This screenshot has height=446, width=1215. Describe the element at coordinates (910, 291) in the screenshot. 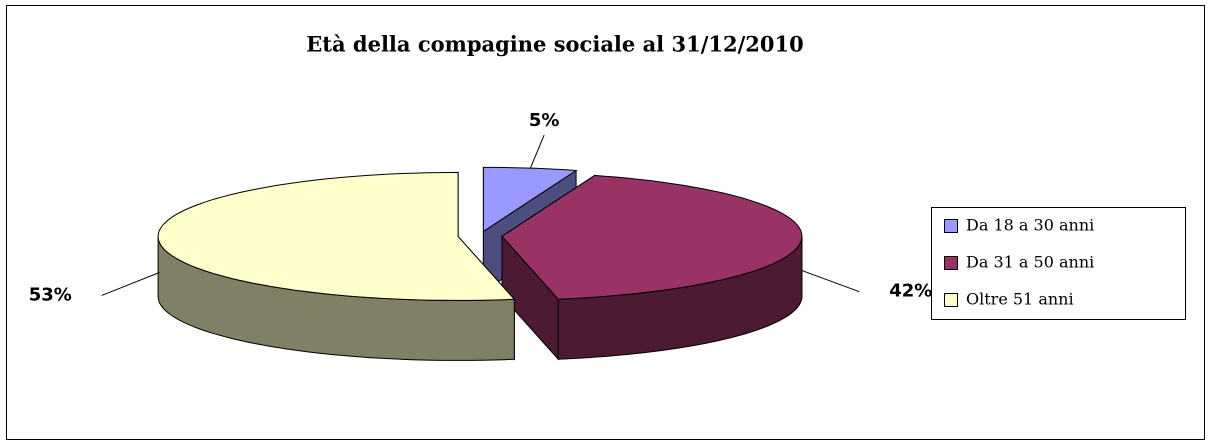

I see `data-label: 42%` at that location.